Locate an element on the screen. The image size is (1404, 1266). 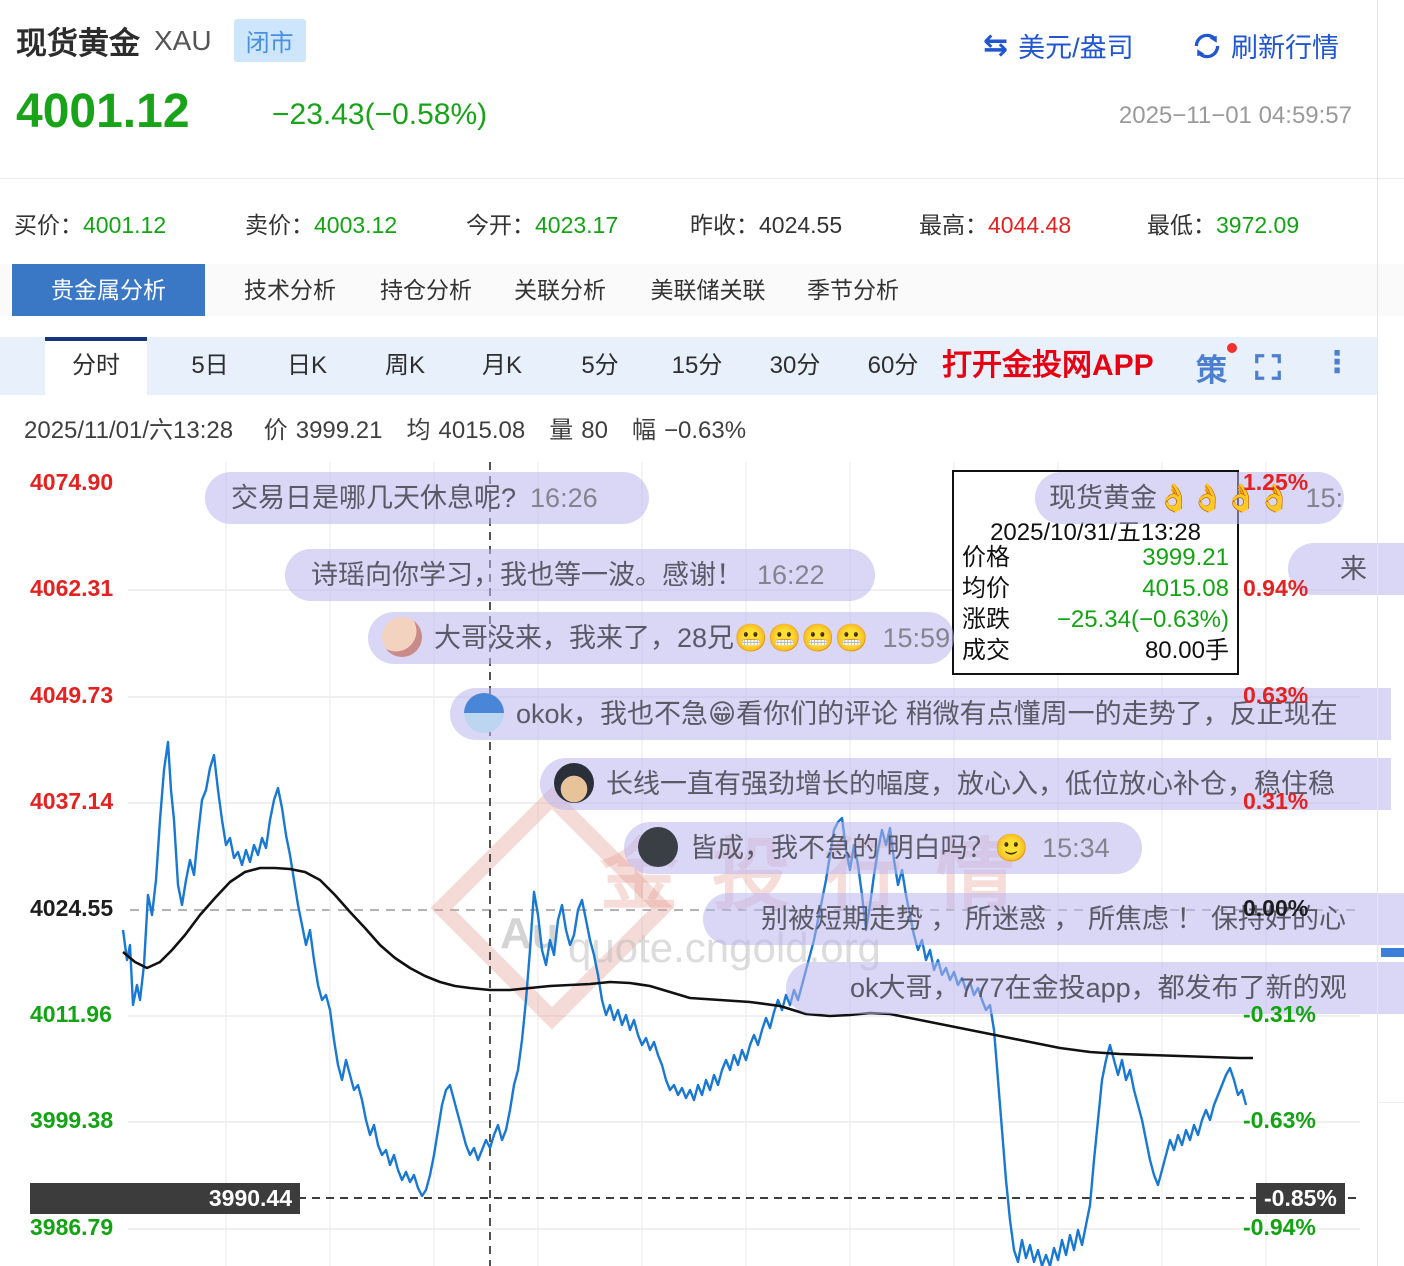
strategy-button: 策 is located at coordinates (1211, 370).